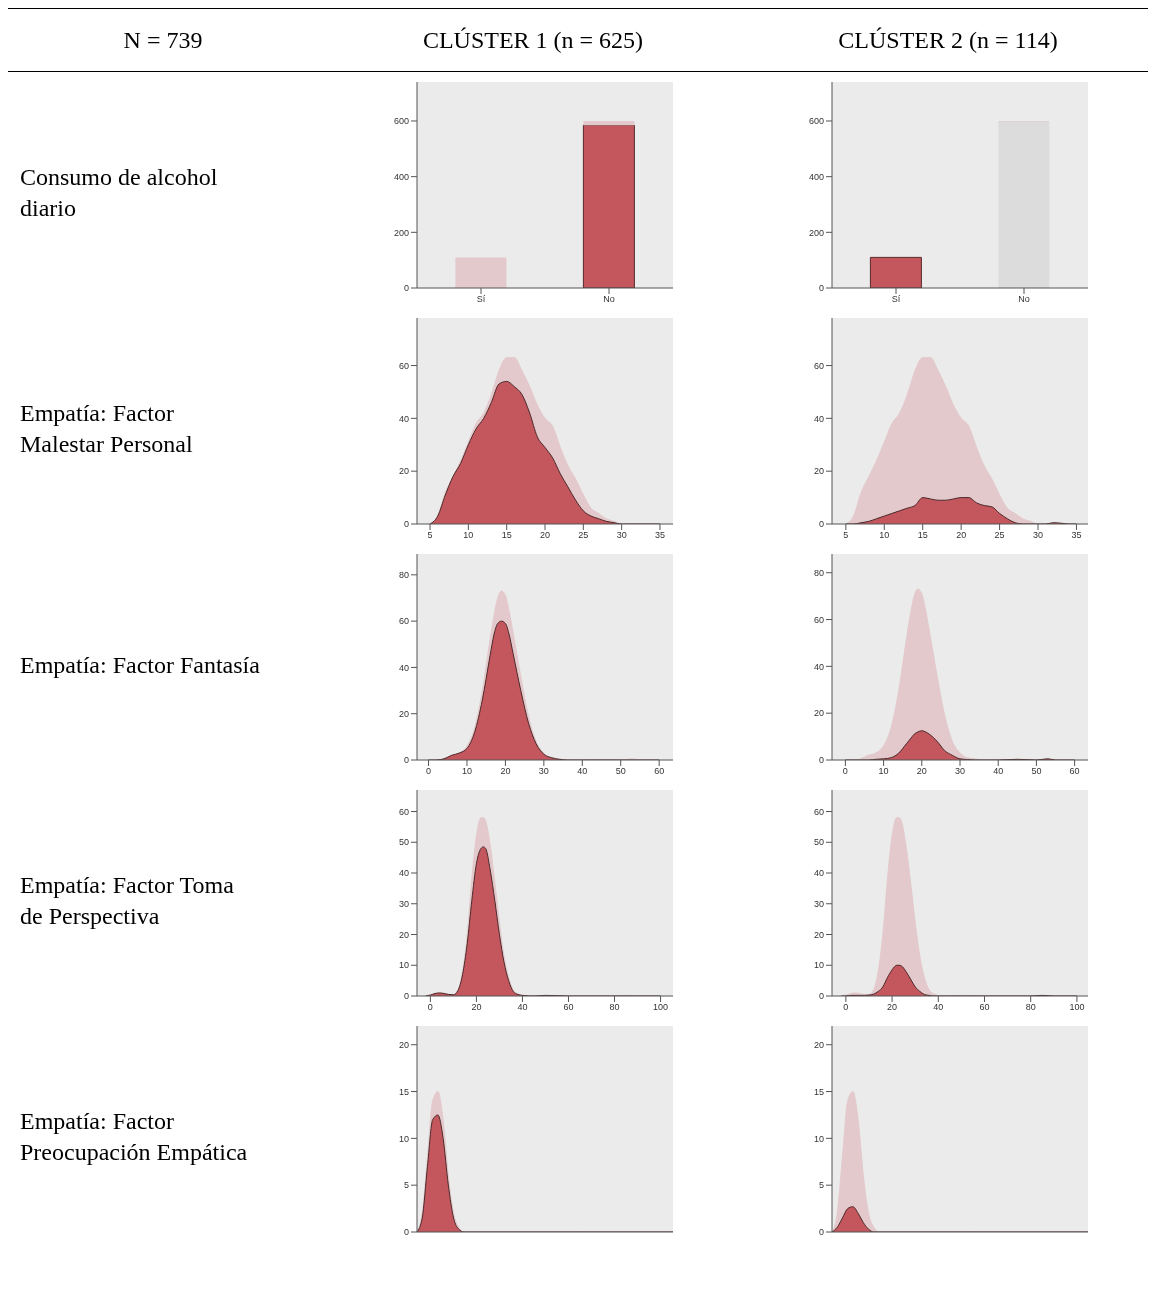 Image resolution: width=1174 pixels, height=1290 pixels. What do you see at coordinates (134, 1137) in the screenshot?
I see `text: Empatía: Factor Preocupación Empática` at bounding box center [134, 1137].